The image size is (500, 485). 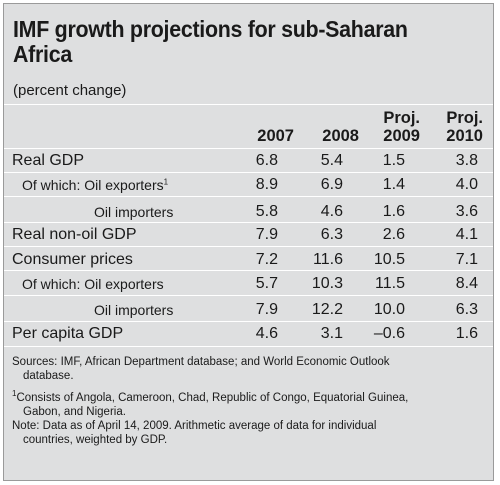 What do you see at coordinates (266, 160) in the screenshot?
I see `cell-2007: 6.8` at bounding box center [266, 160].